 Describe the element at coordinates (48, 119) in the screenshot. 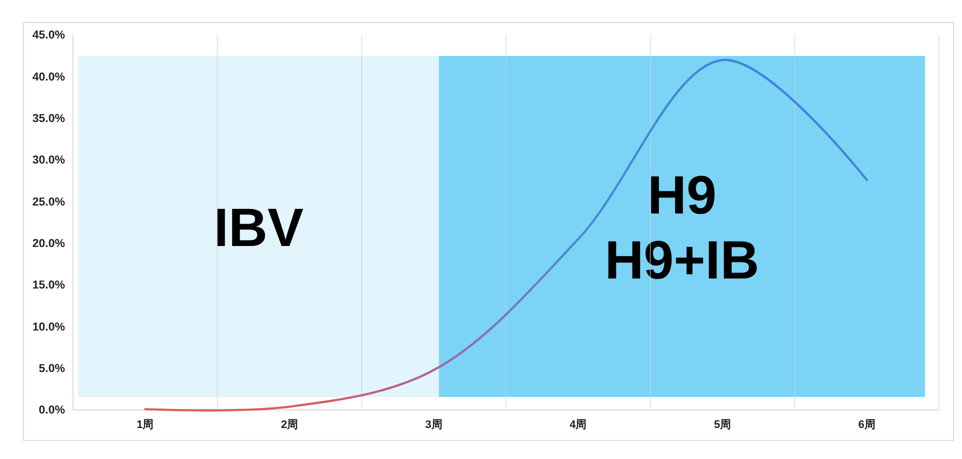

I see `y-tick-label: 35.0%` at that location.